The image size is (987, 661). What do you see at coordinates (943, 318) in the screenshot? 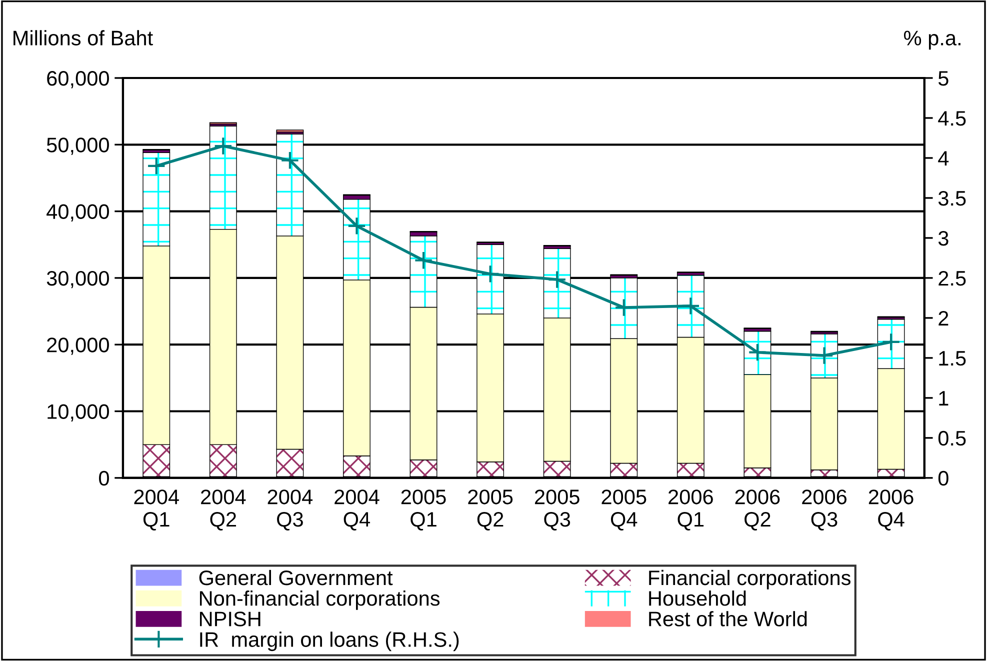
I see `y2-tick-label: 2` at bounding box center [943, 318].